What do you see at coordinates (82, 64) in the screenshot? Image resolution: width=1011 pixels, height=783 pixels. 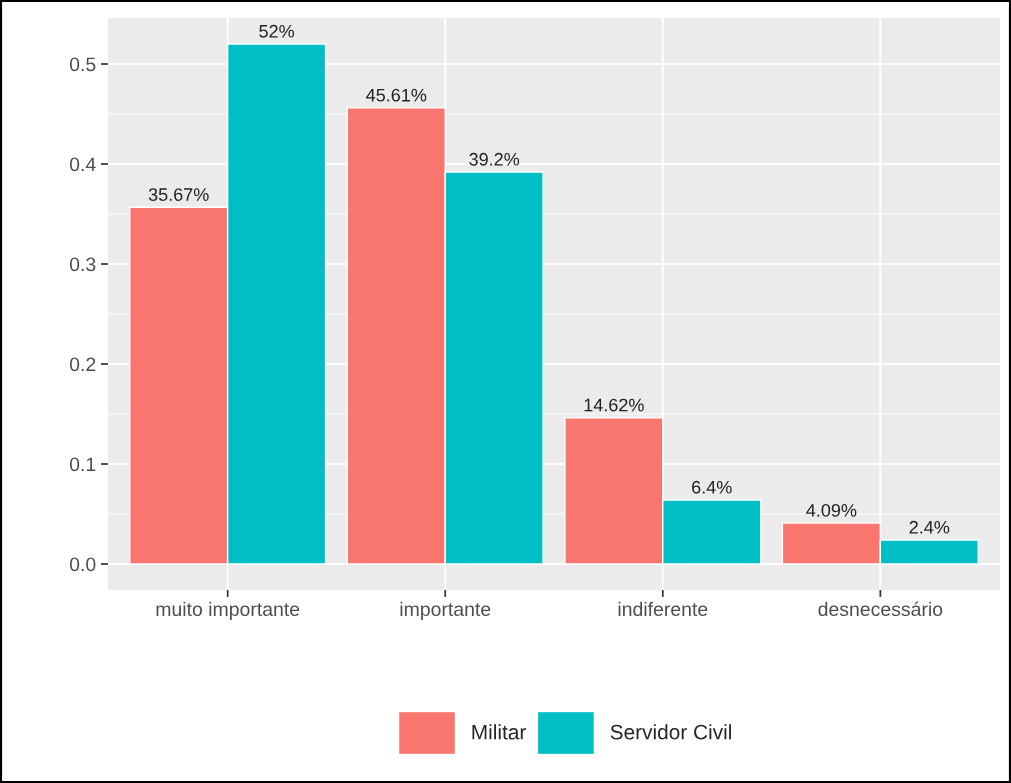 I see `y-tick-label: 0.5` at bounding box center [82, 64].